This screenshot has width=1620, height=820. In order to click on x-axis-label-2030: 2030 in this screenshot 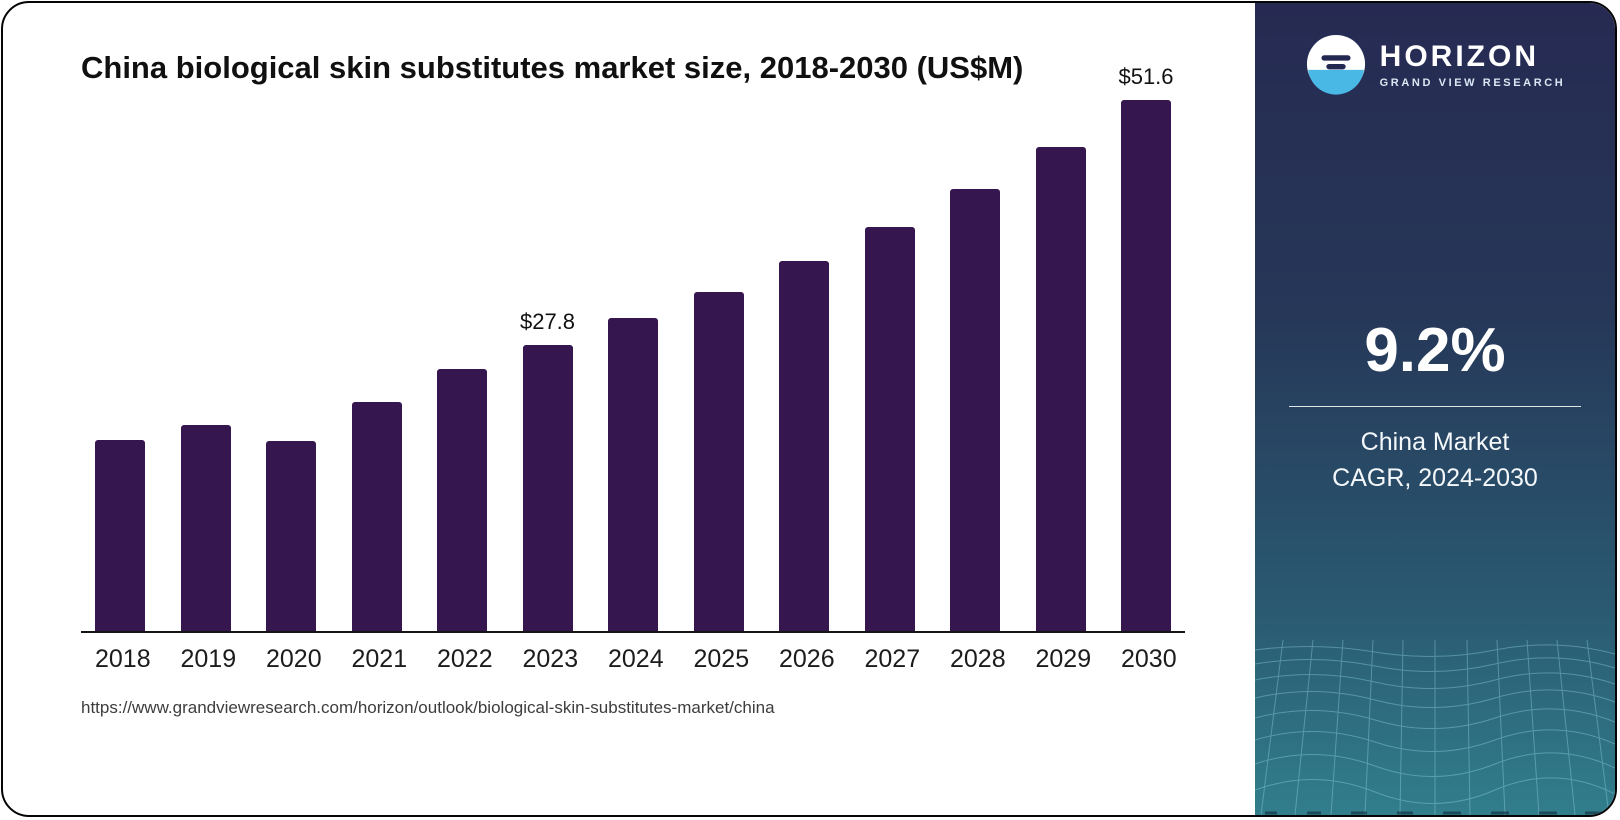, I will do `click(1149, 658)`.